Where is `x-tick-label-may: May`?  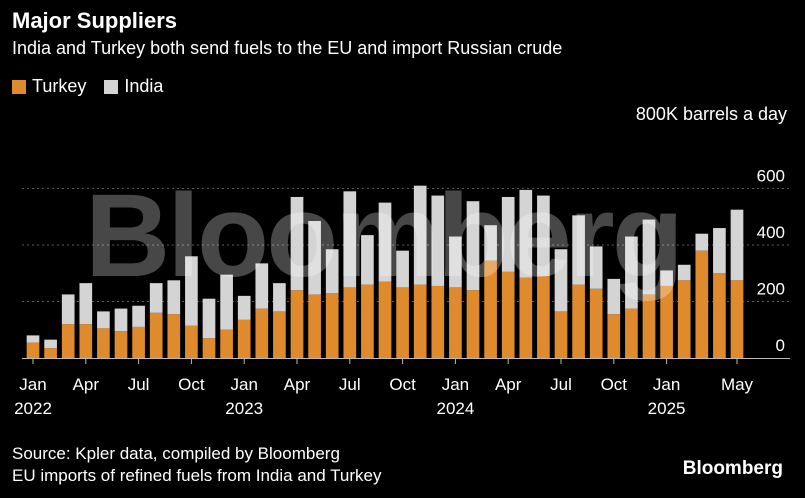 x-tick-label-may: May is located at coordinates (737, 384).